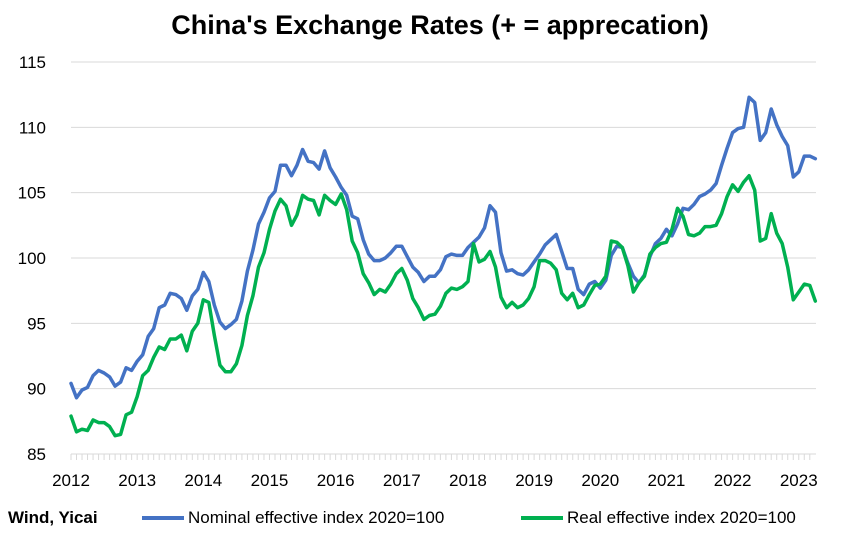  Describe the element at coordinates (440, 25) in the screenshot. I see `chart-title: China's Exchange Rates (+ = apprecation)` at that location.